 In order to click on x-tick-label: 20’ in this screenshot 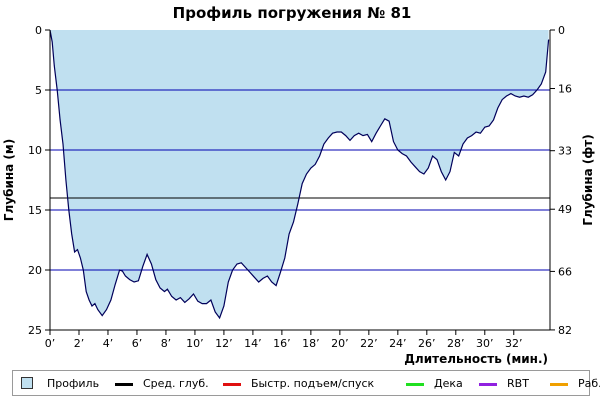, I will do `click(340, 343)`.